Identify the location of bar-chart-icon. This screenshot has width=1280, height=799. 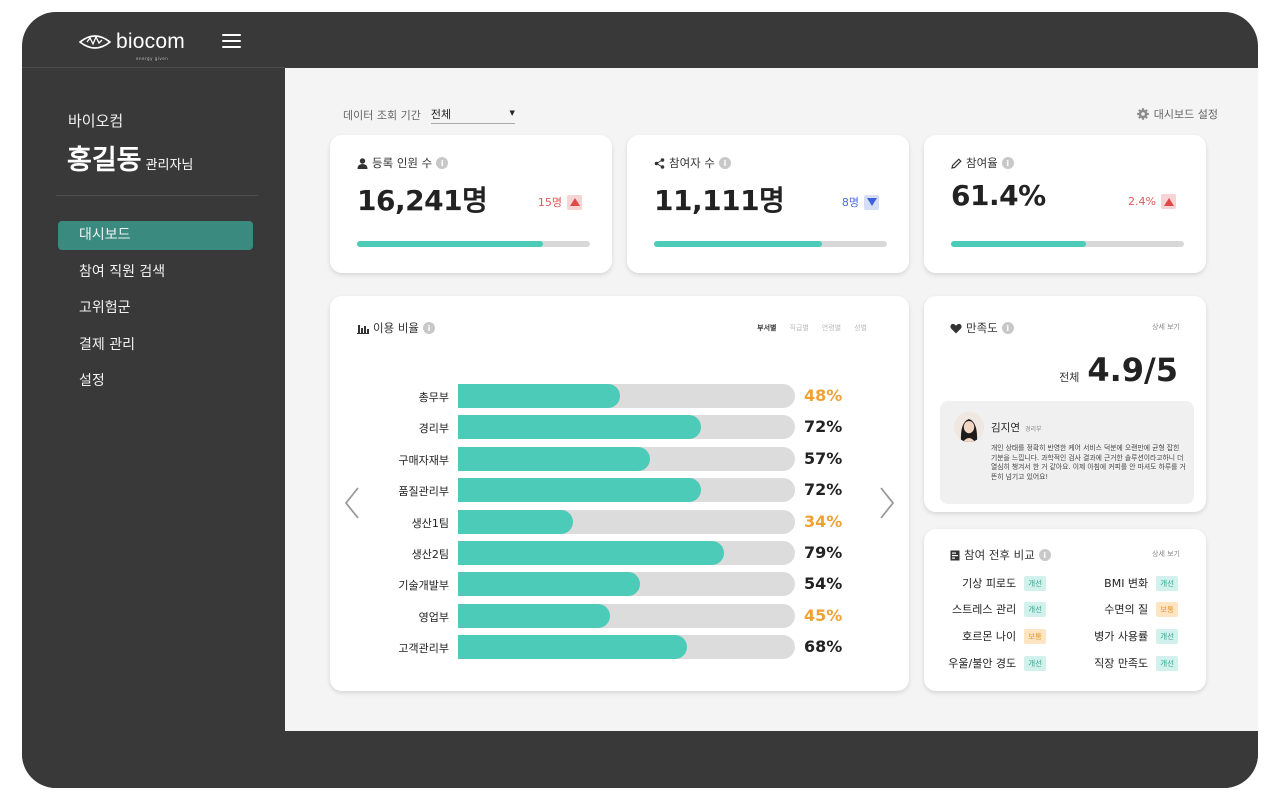
(363, 329).